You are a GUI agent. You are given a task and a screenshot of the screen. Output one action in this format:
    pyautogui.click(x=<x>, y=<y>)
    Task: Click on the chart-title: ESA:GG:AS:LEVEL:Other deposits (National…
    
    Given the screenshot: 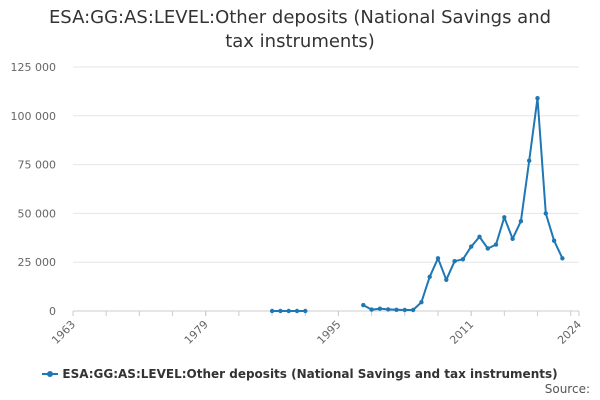 What is the action you would take?
    pyautogui.click(x=300, y=29)
    